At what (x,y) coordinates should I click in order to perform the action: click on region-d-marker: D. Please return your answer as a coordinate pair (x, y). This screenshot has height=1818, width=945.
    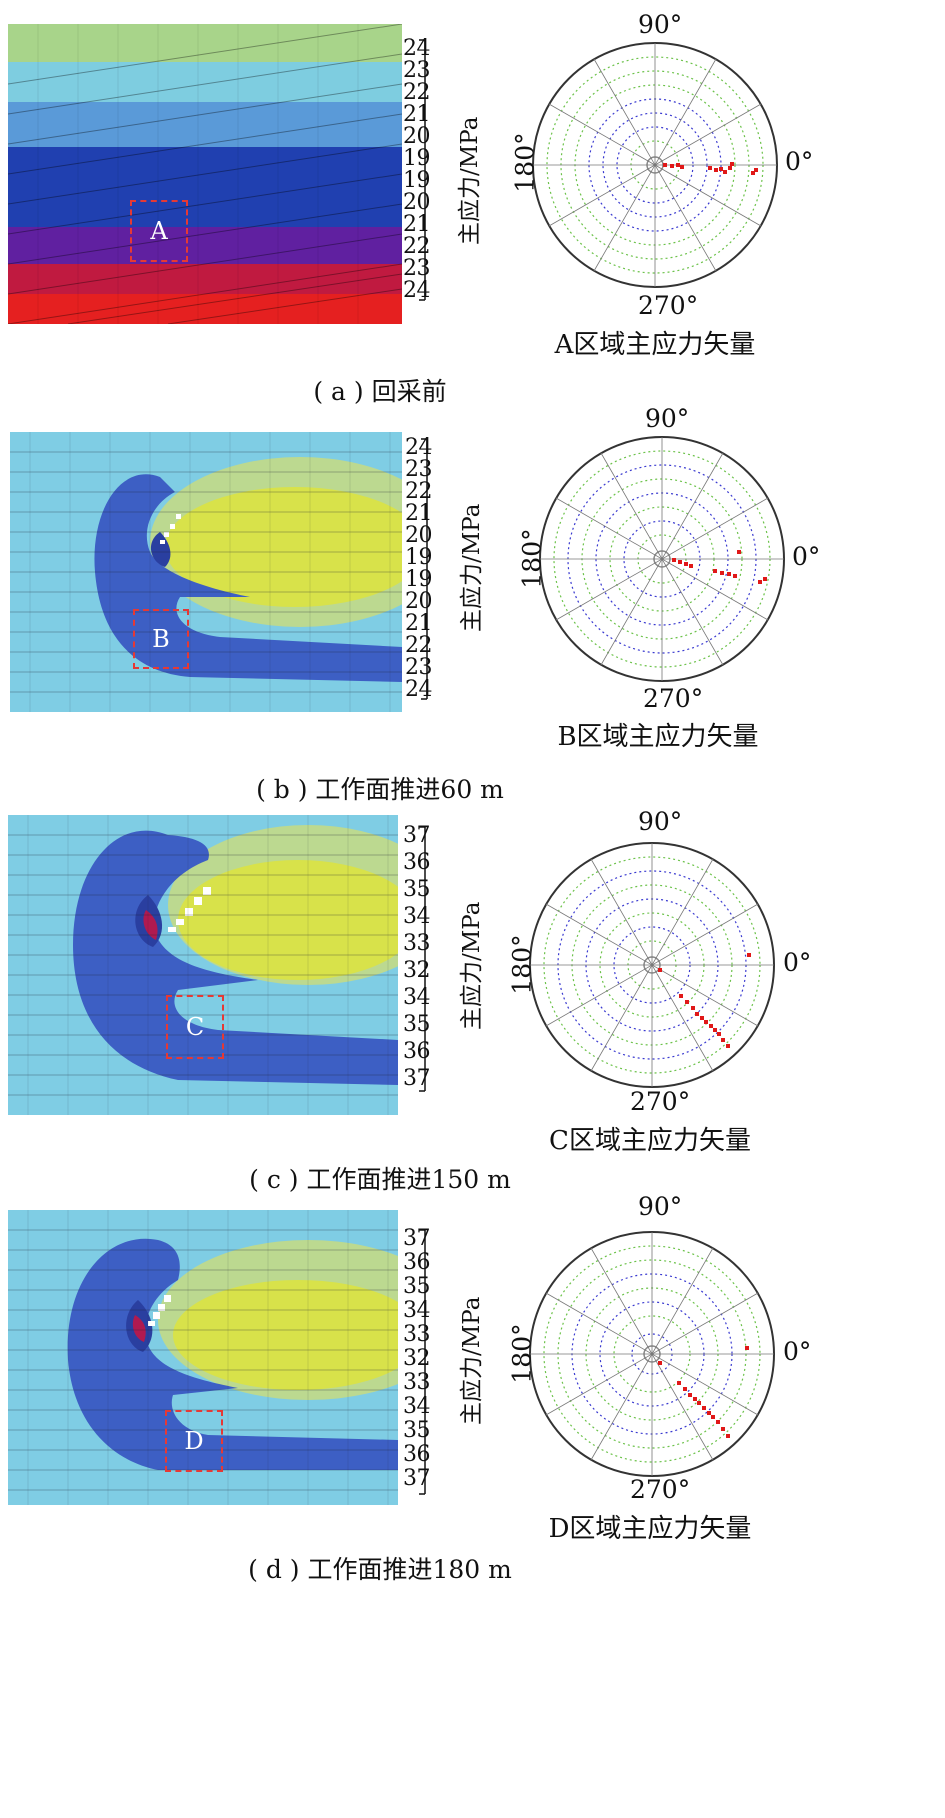
    Looking at the image, I should click on (194, 1441).